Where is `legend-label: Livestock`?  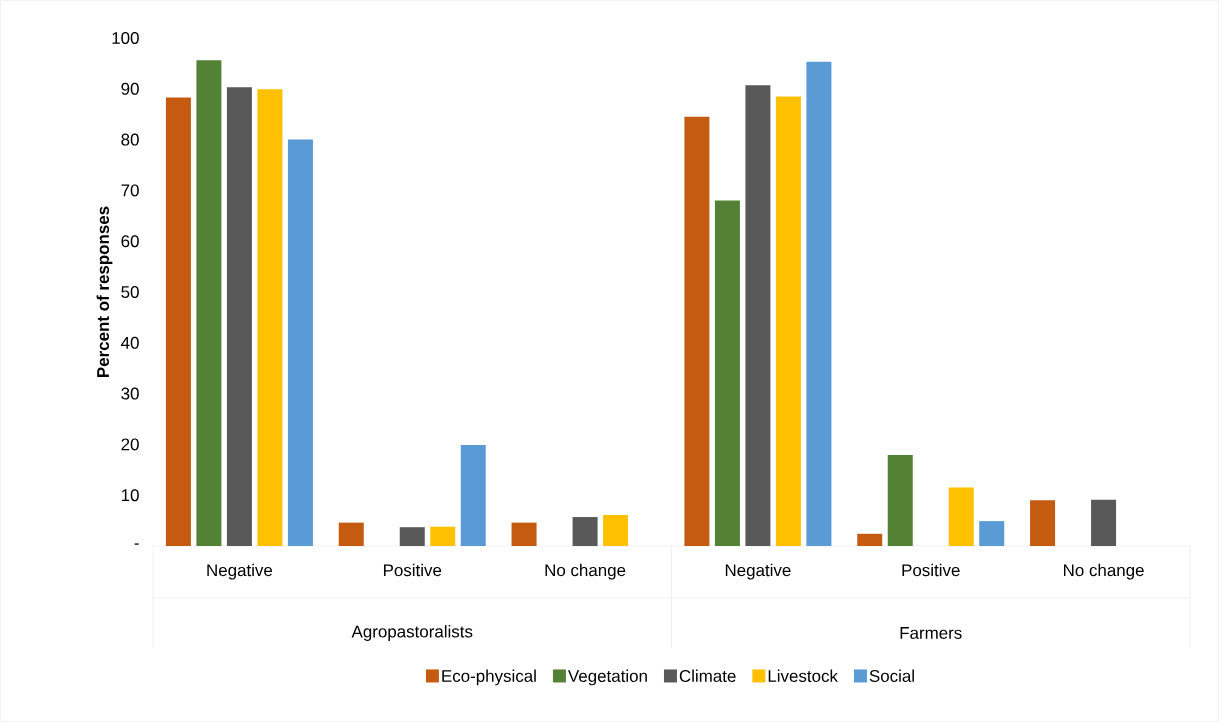 legend-label: Livestock is located at coordinates (803, 676).